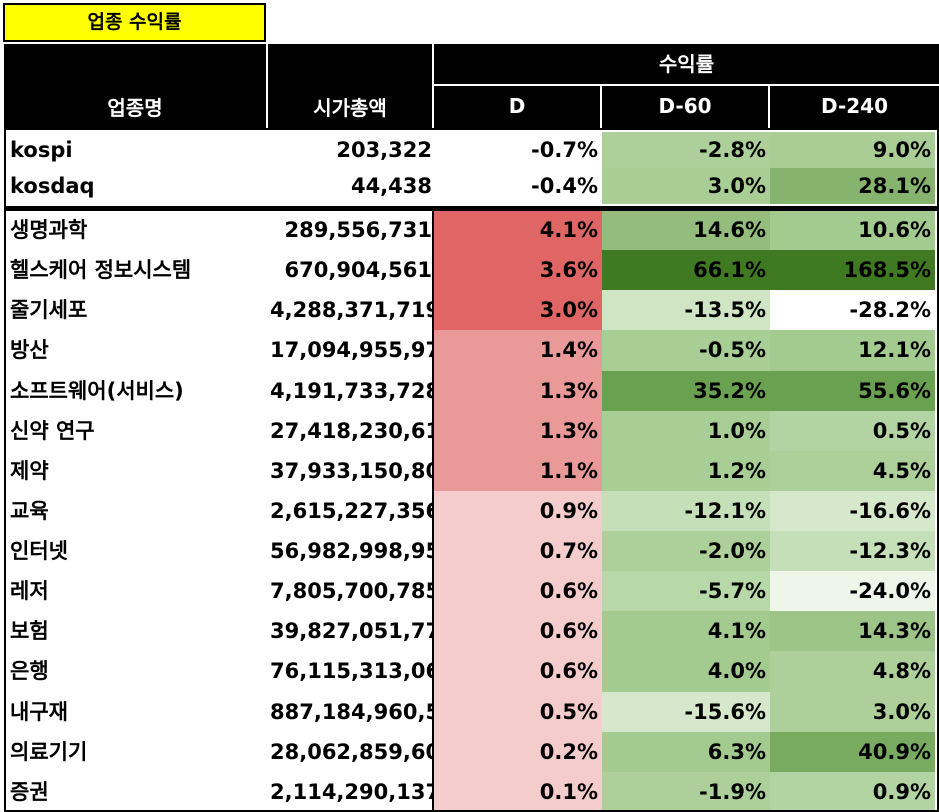  I want to click on cell-d60: 35.2%, so click(686, 390).